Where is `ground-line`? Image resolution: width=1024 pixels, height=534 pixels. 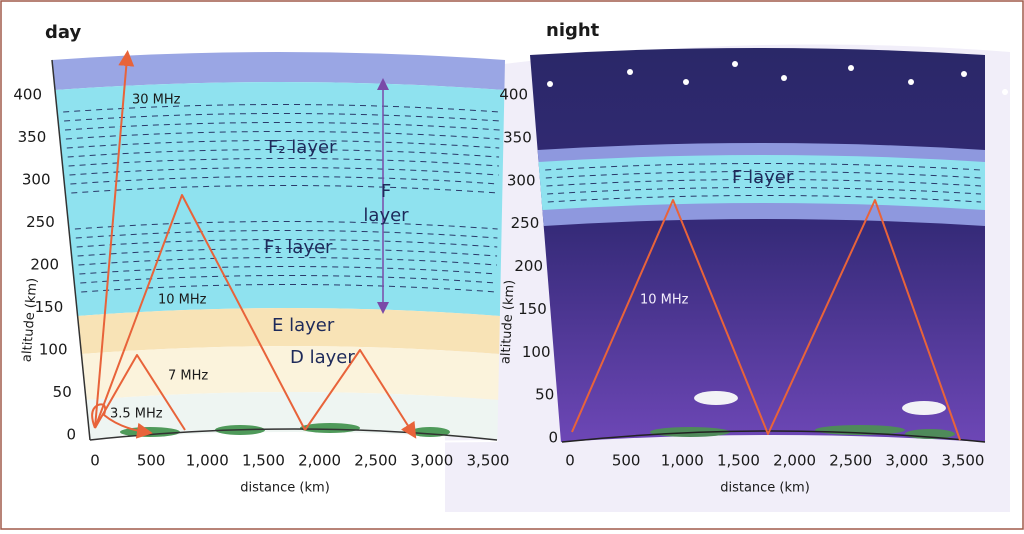 ground-line is located at coordinates (773, 436).